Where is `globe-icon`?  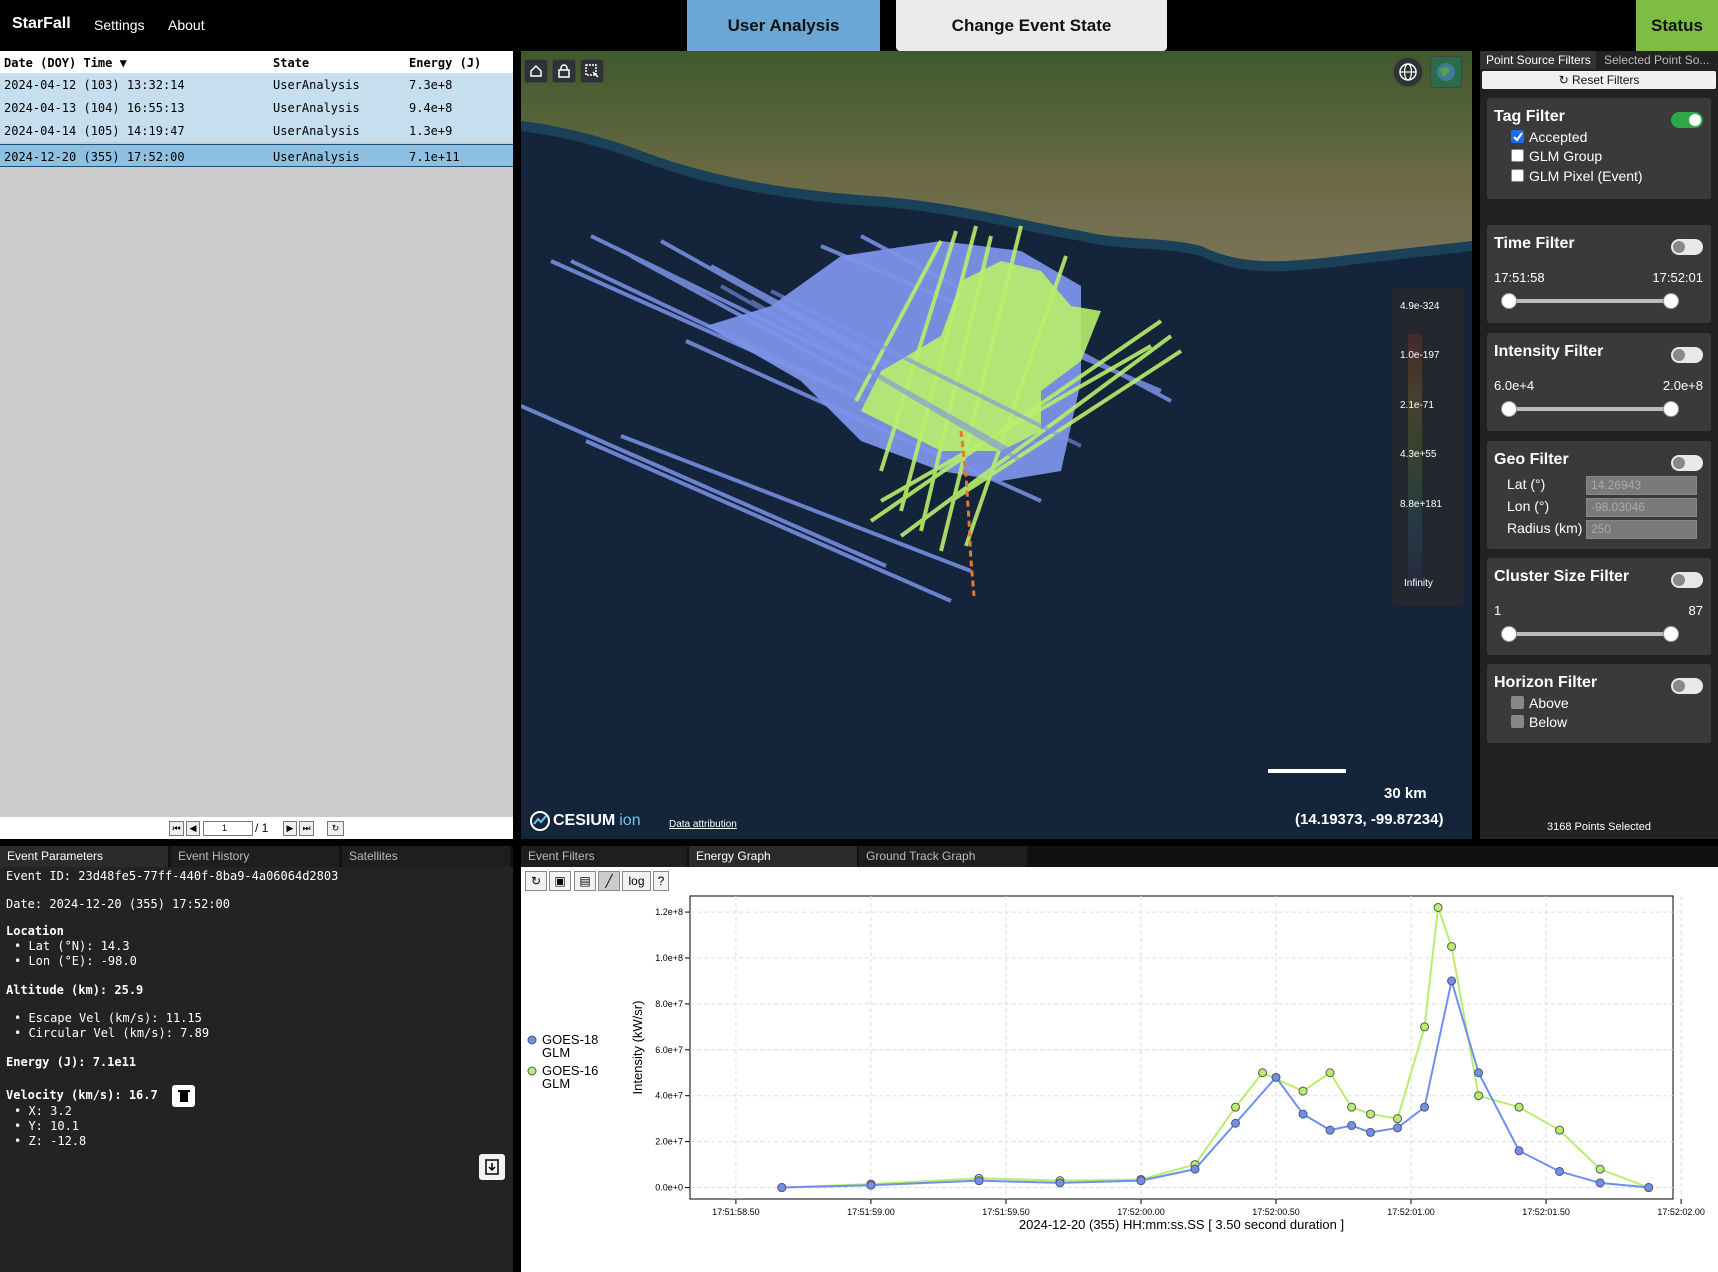 globe-icon is located at coordinates (1408, 72).